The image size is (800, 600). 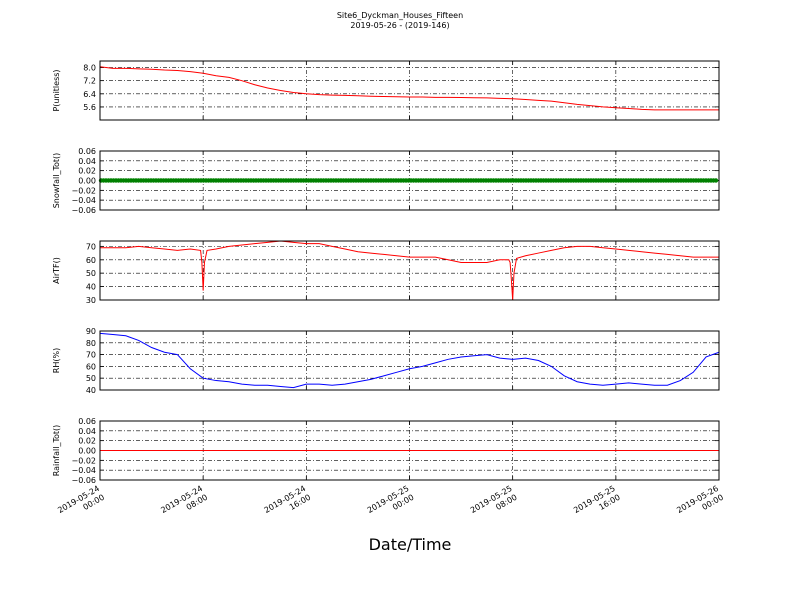 What do you see at coordinates (89, 107) in the screenshot?
I see `y-tick-label: 5.6` at bounding box center [89, 107].